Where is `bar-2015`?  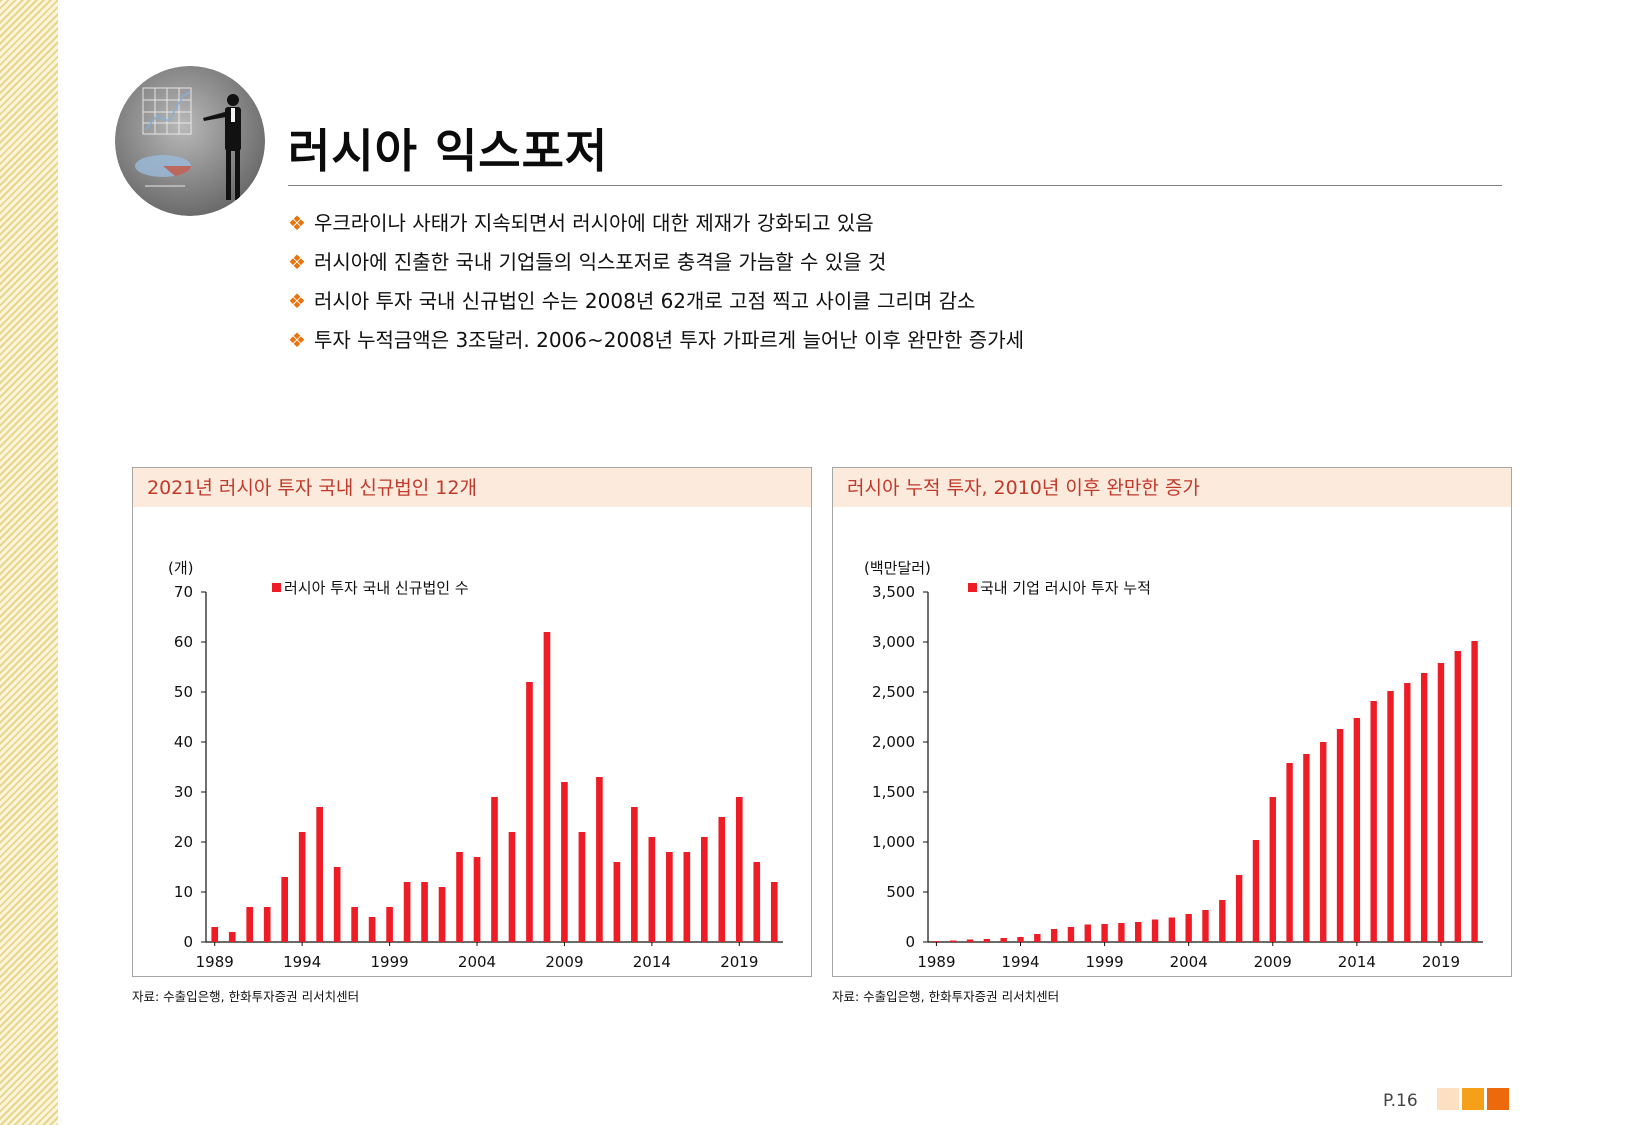
bar-2015 is located at coordinates (669, 897).